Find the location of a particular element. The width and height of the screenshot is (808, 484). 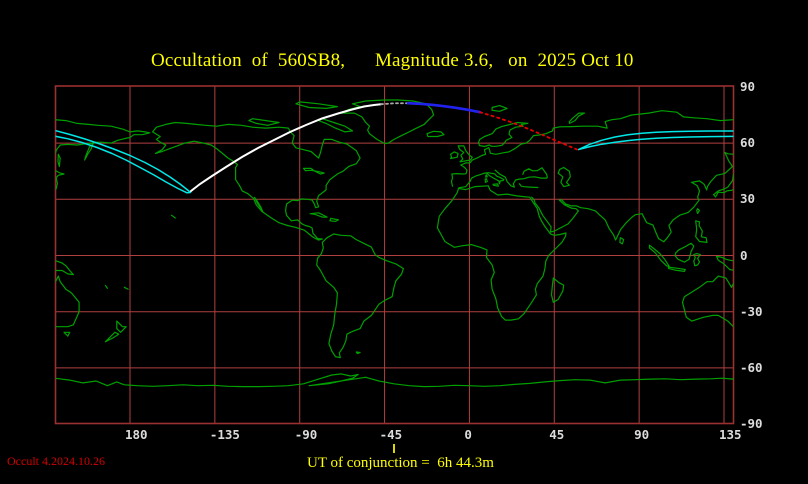

x-tick-label: 90 is located at coordinates (642, 434).